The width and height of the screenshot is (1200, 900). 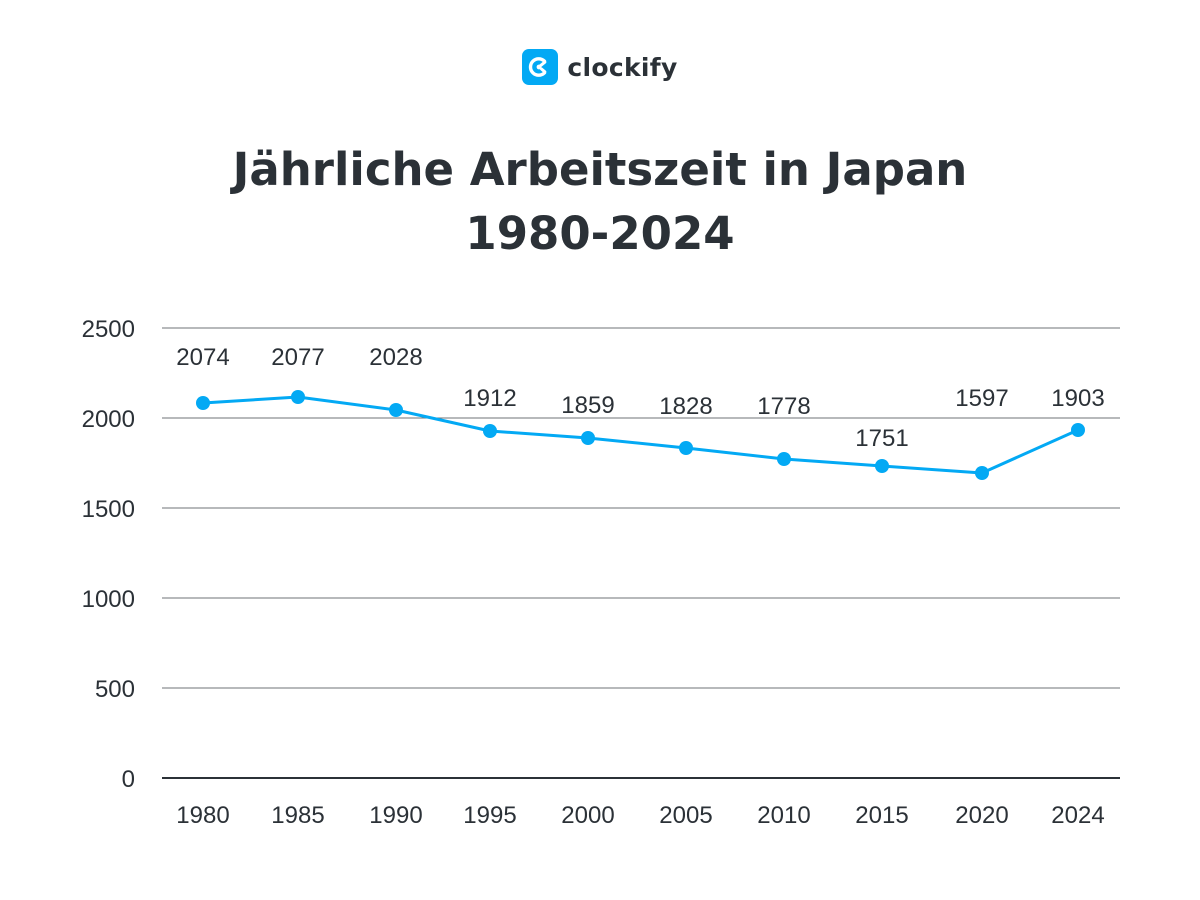 What do you see at coordinates (1077, 815) in the screenshot?
I see `x-tick-label: 2024` at bounding box center [1077, 815].